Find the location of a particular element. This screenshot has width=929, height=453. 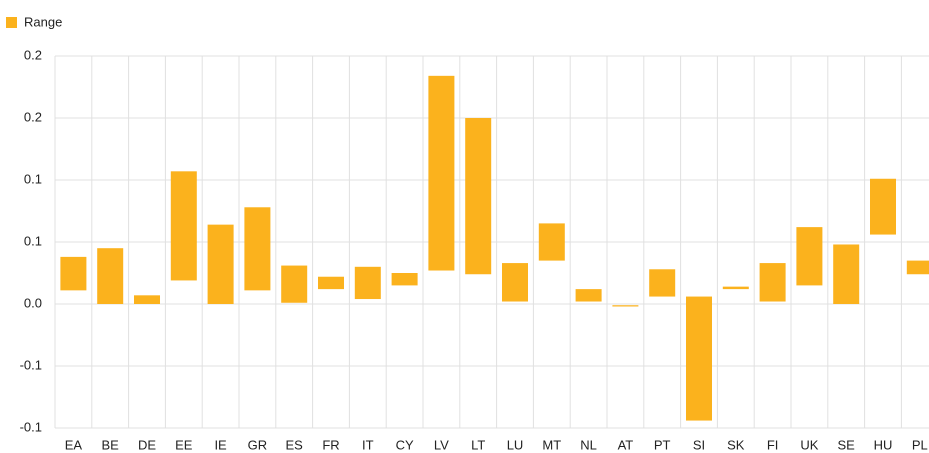

x-tick-label: FR is located at coordinates (330, 444).